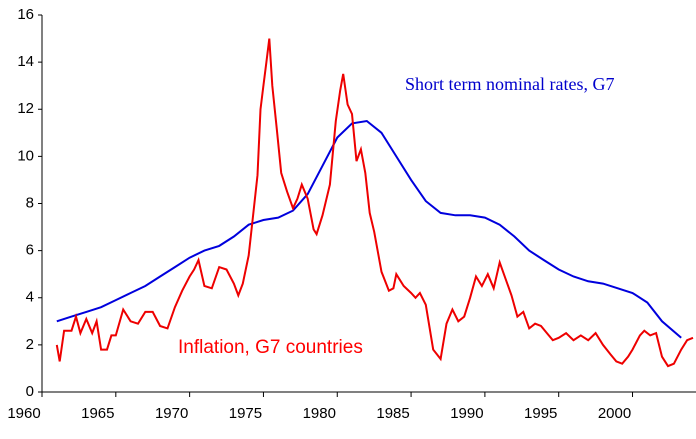 The image size is (696, 439). What do you see at coordinates (540, 413) in the screenshot?
I see `x-tick-label: 1995` at bounding box center [540, 413].